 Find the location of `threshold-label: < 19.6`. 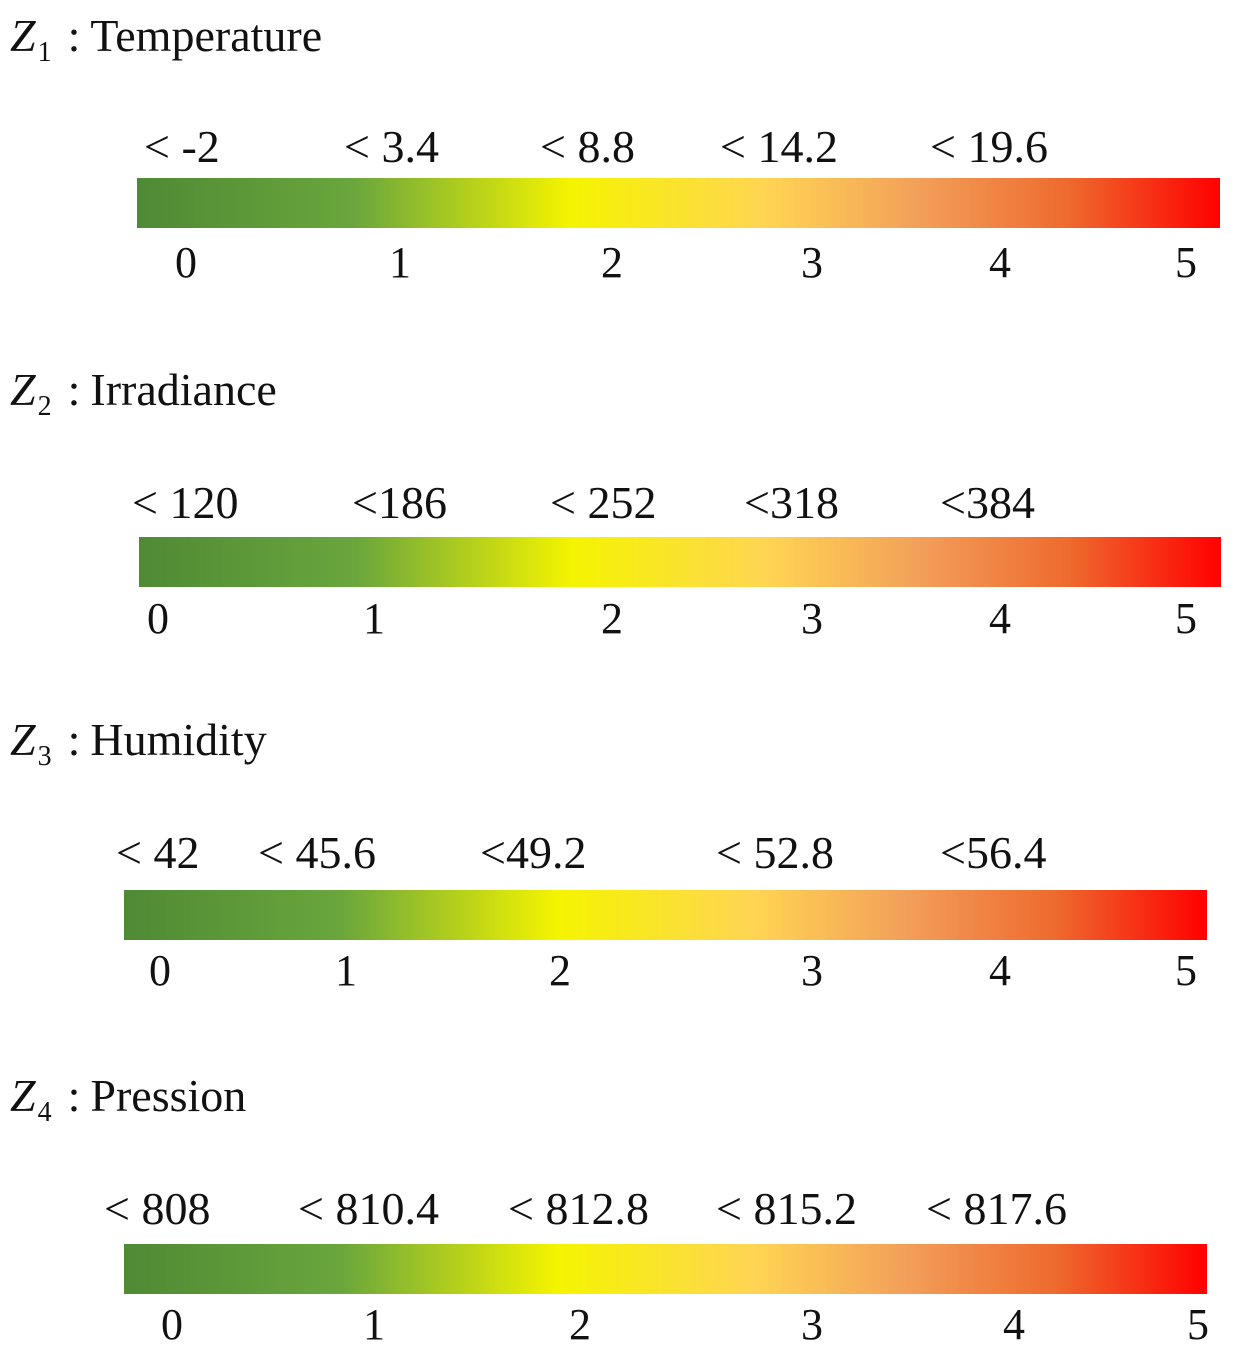

threshold-label: < 19.6 is located at coordinates (989, 146).